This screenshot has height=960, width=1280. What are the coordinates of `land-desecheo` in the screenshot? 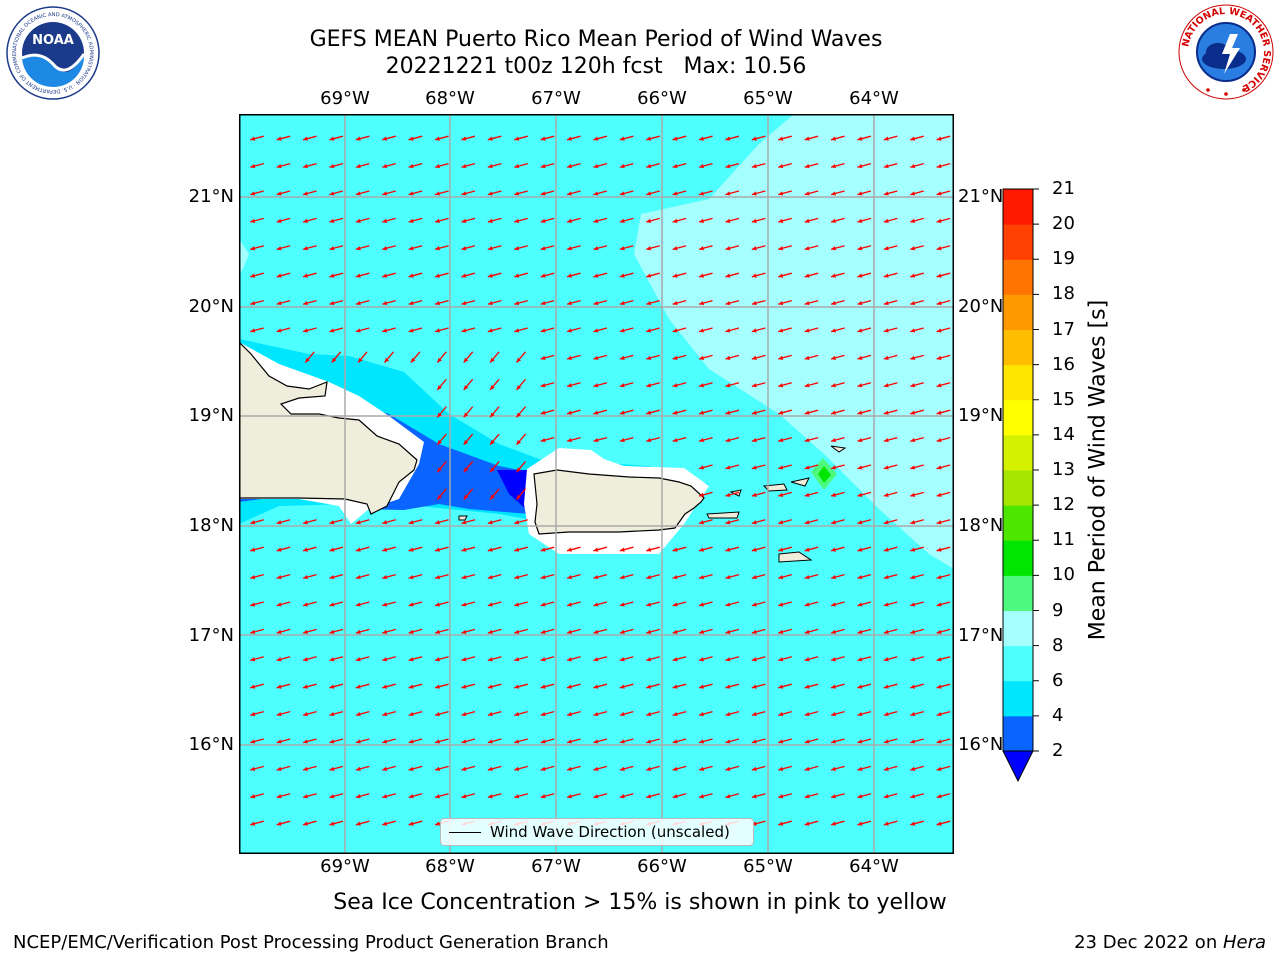 It's located at (463, 518).